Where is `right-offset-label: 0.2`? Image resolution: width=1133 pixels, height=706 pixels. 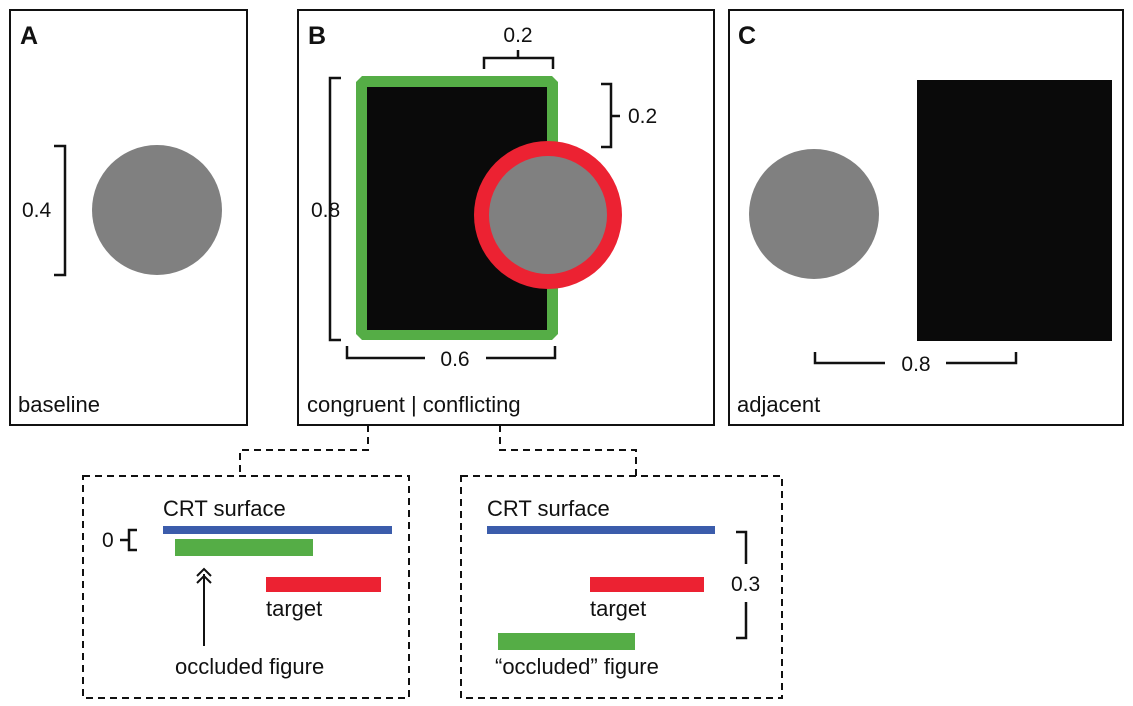
right-offset-label: 0.2 is located at coordinates (642, 116).